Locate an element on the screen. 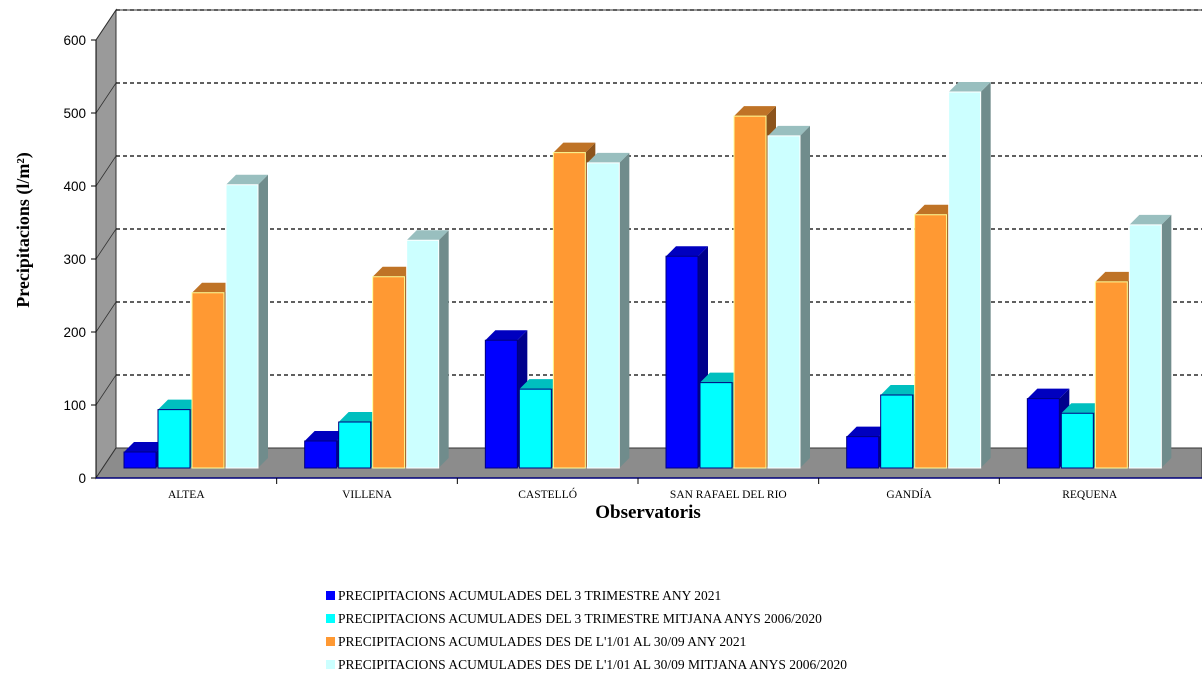 Image resolution: width=1202 pixels, height=676 pixels. y-tick-label: 600 is located at coordinates (74, 40).